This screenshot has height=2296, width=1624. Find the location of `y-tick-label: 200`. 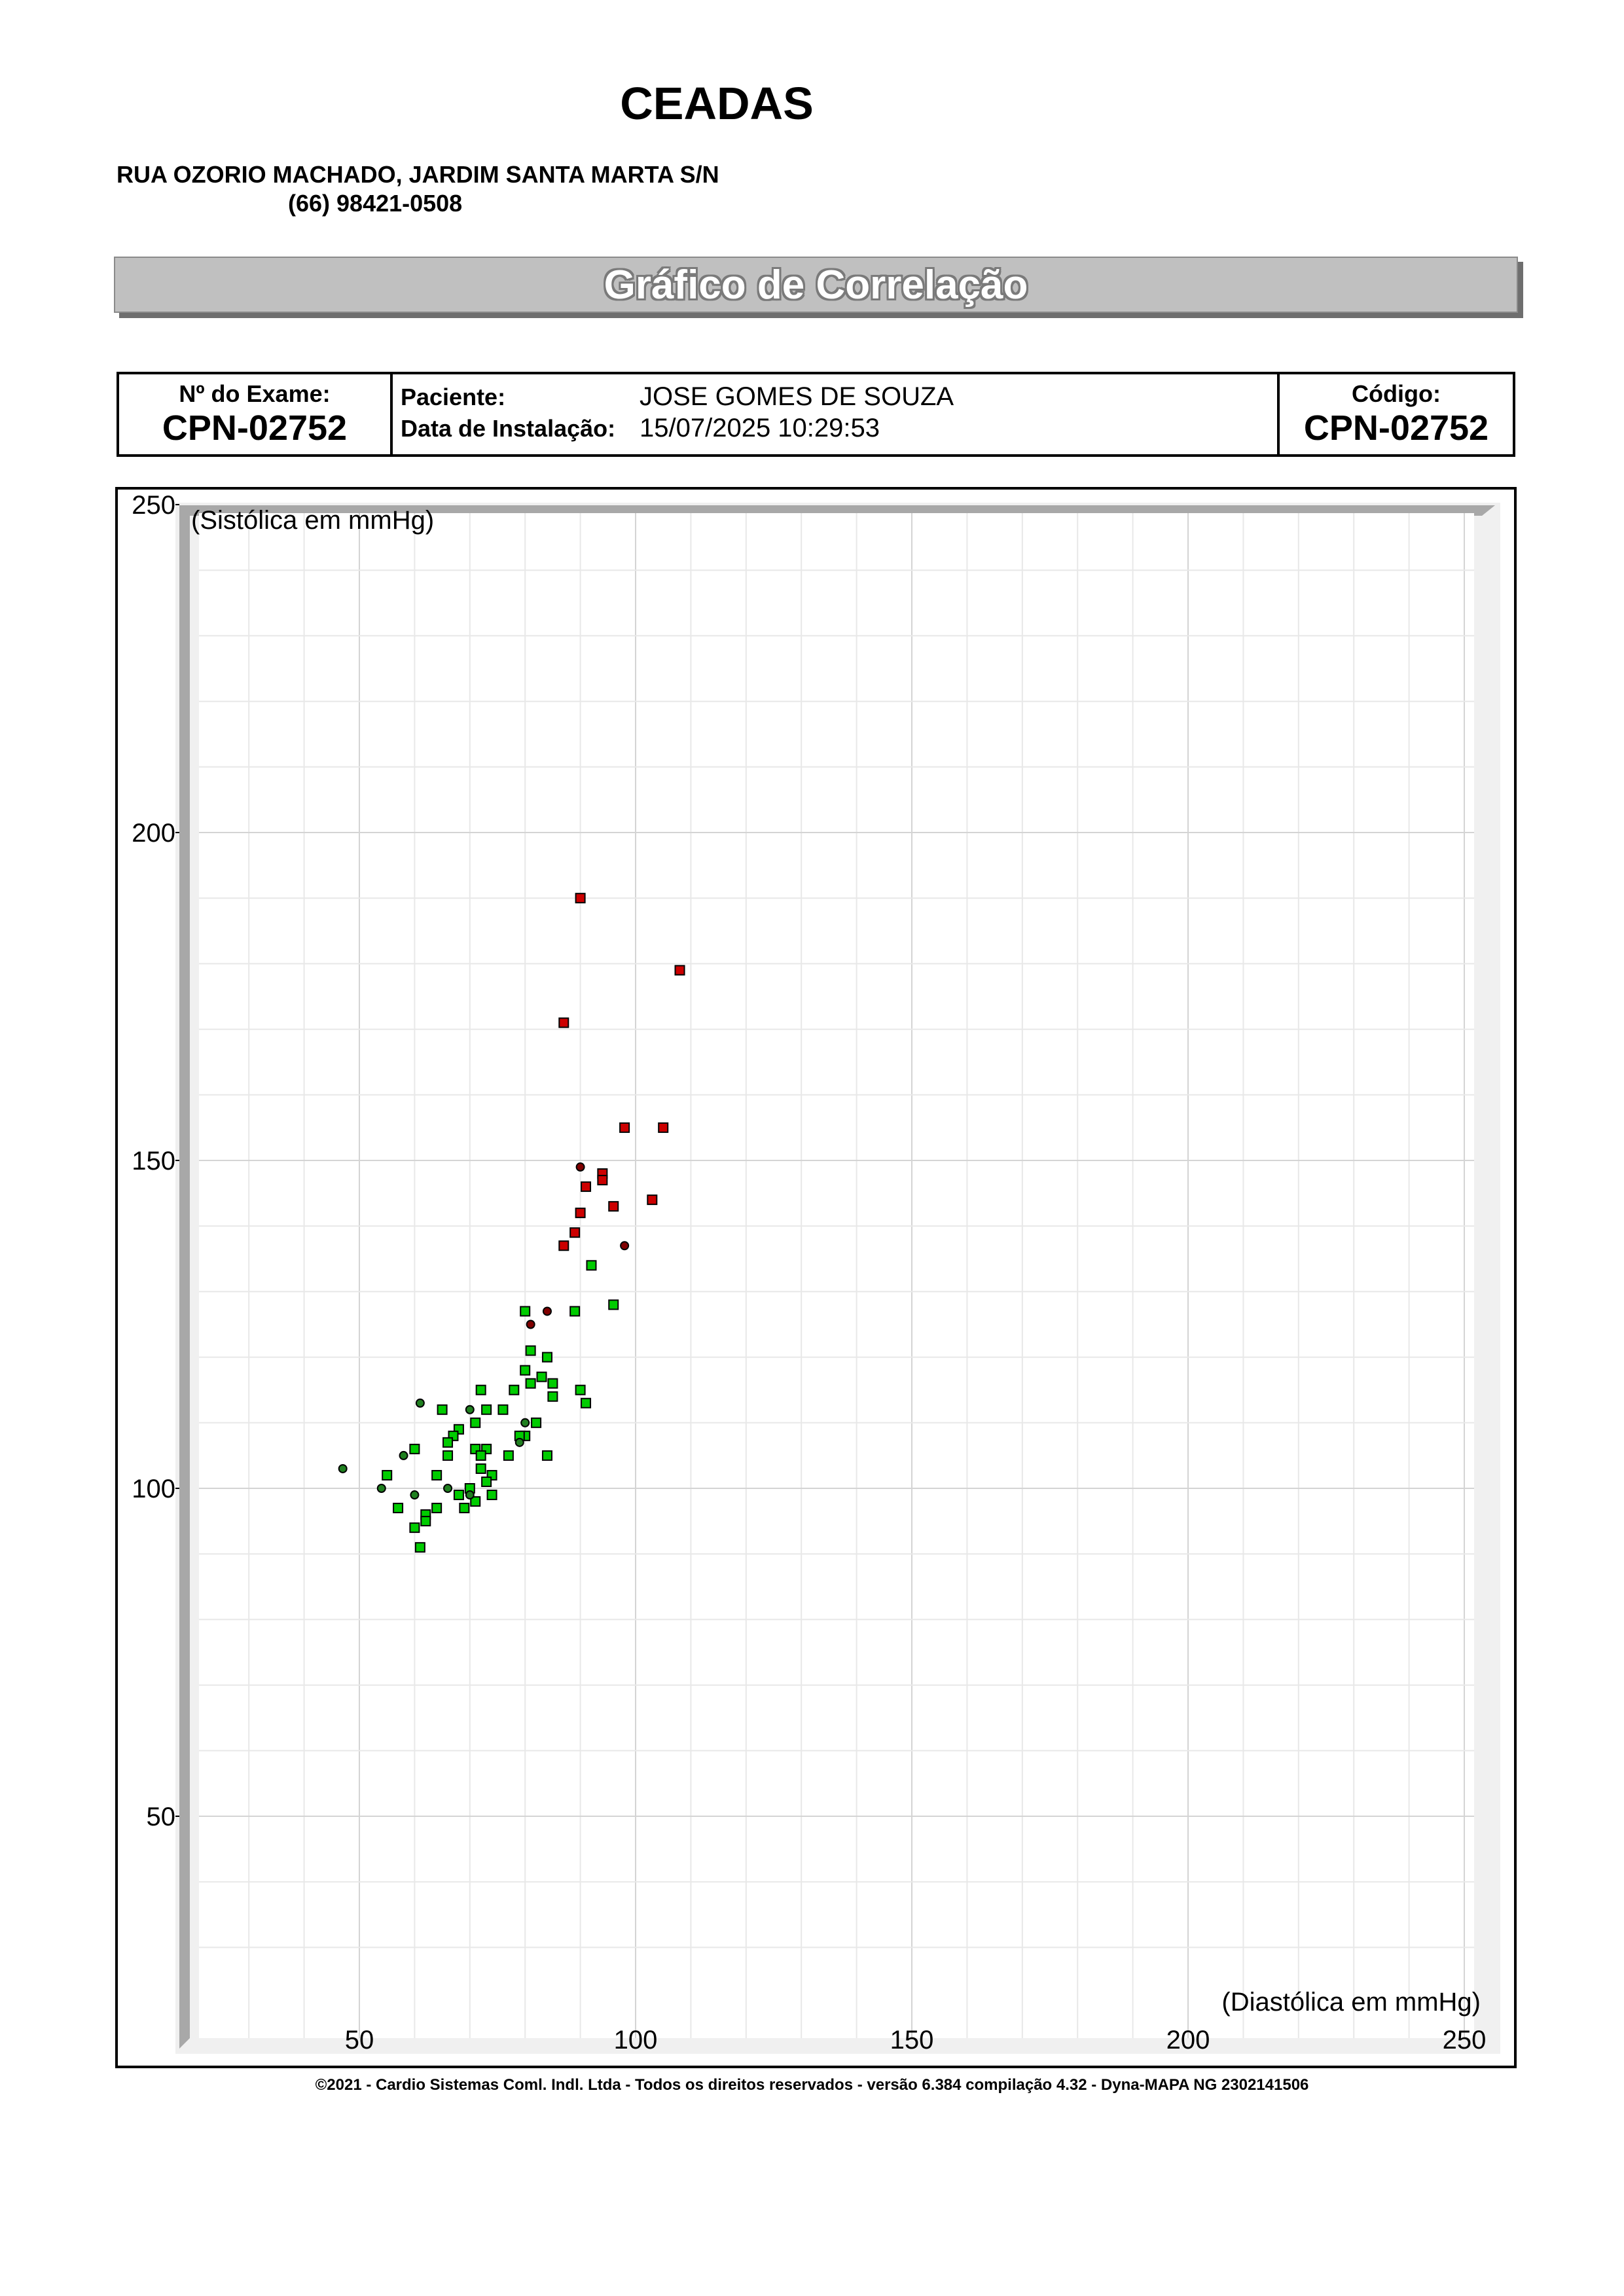

y-tick-label: 200 is located at coordinates (153, 833).